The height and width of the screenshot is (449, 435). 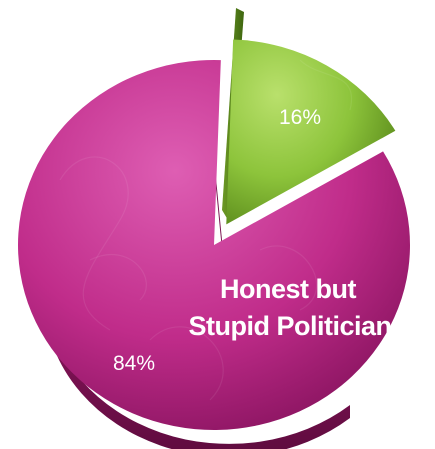 What do you see at coordinates (289, 326) in the screenshot?
I see `annotation-line-2: Stupid Politician` at bounding box center [289, 326].